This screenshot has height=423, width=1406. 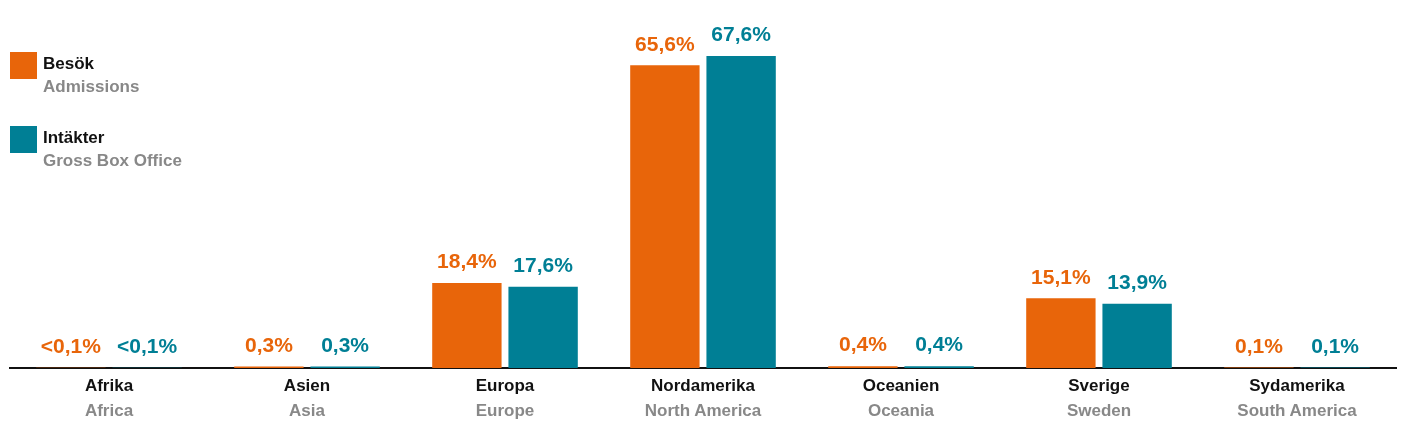 What do you see at coordinates (703, 398) in the screenshot?
I see `x-tick-label: Nordamerika North America` at bounding box center [703, 398].